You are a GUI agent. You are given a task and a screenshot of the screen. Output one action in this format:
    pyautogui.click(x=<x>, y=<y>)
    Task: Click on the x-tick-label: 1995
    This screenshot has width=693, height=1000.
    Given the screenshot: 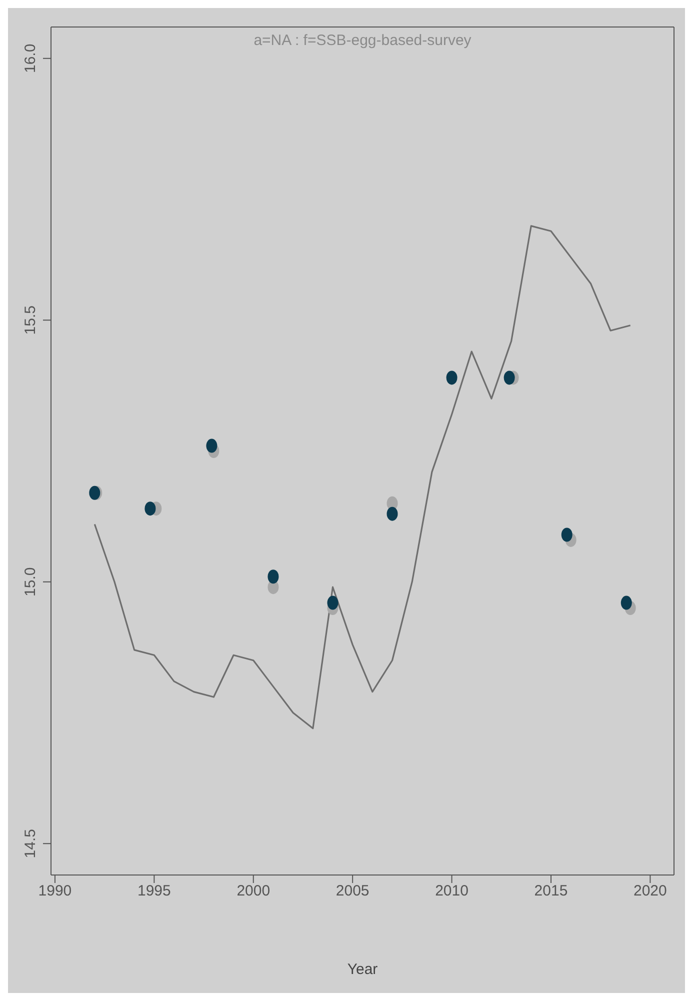 What is the action you would take?
    pyautogui.click(x=154, y=891)
    